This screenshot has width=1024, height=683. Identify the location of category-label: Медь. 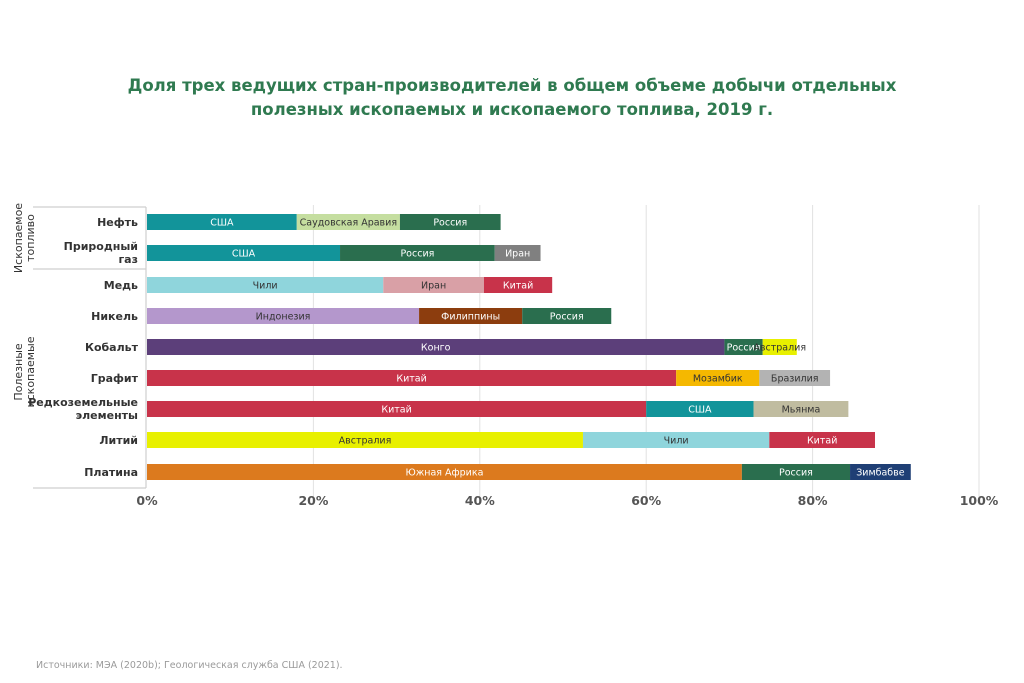
(121, 285).